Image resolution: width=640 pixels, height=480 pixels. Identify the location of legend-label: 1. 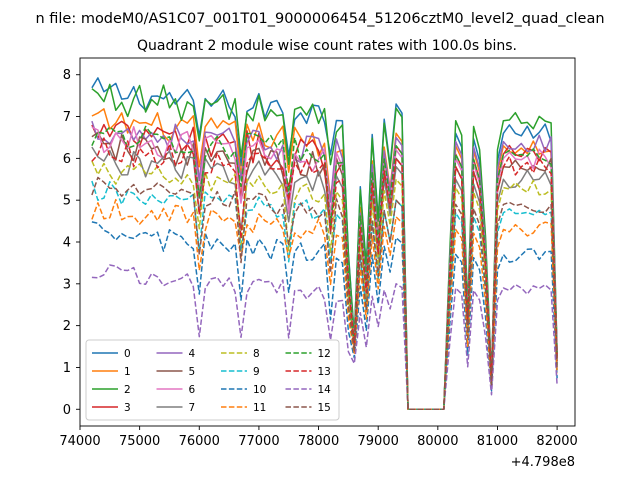
(127, 372).